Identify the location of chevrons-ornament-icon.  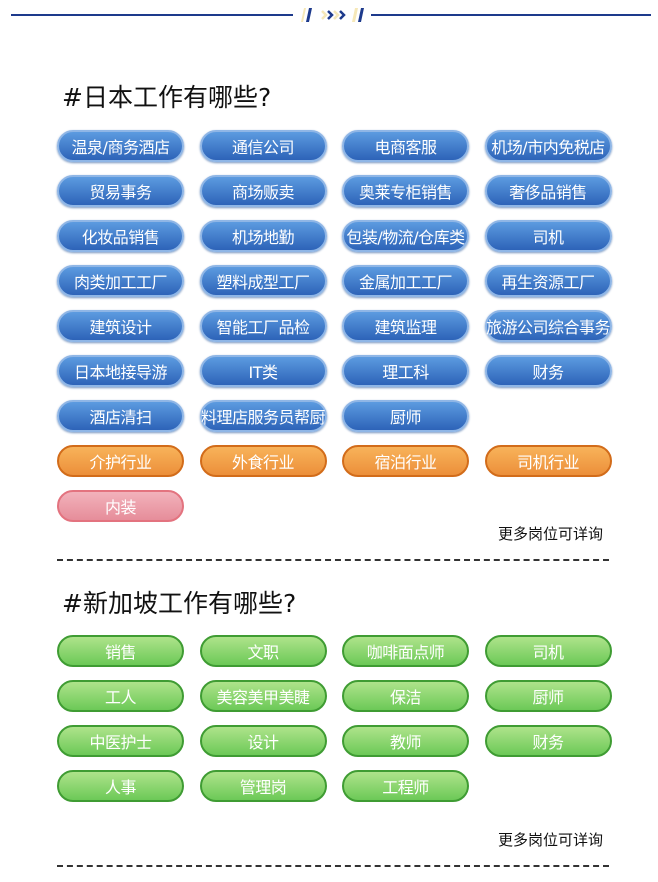
(332, 15).